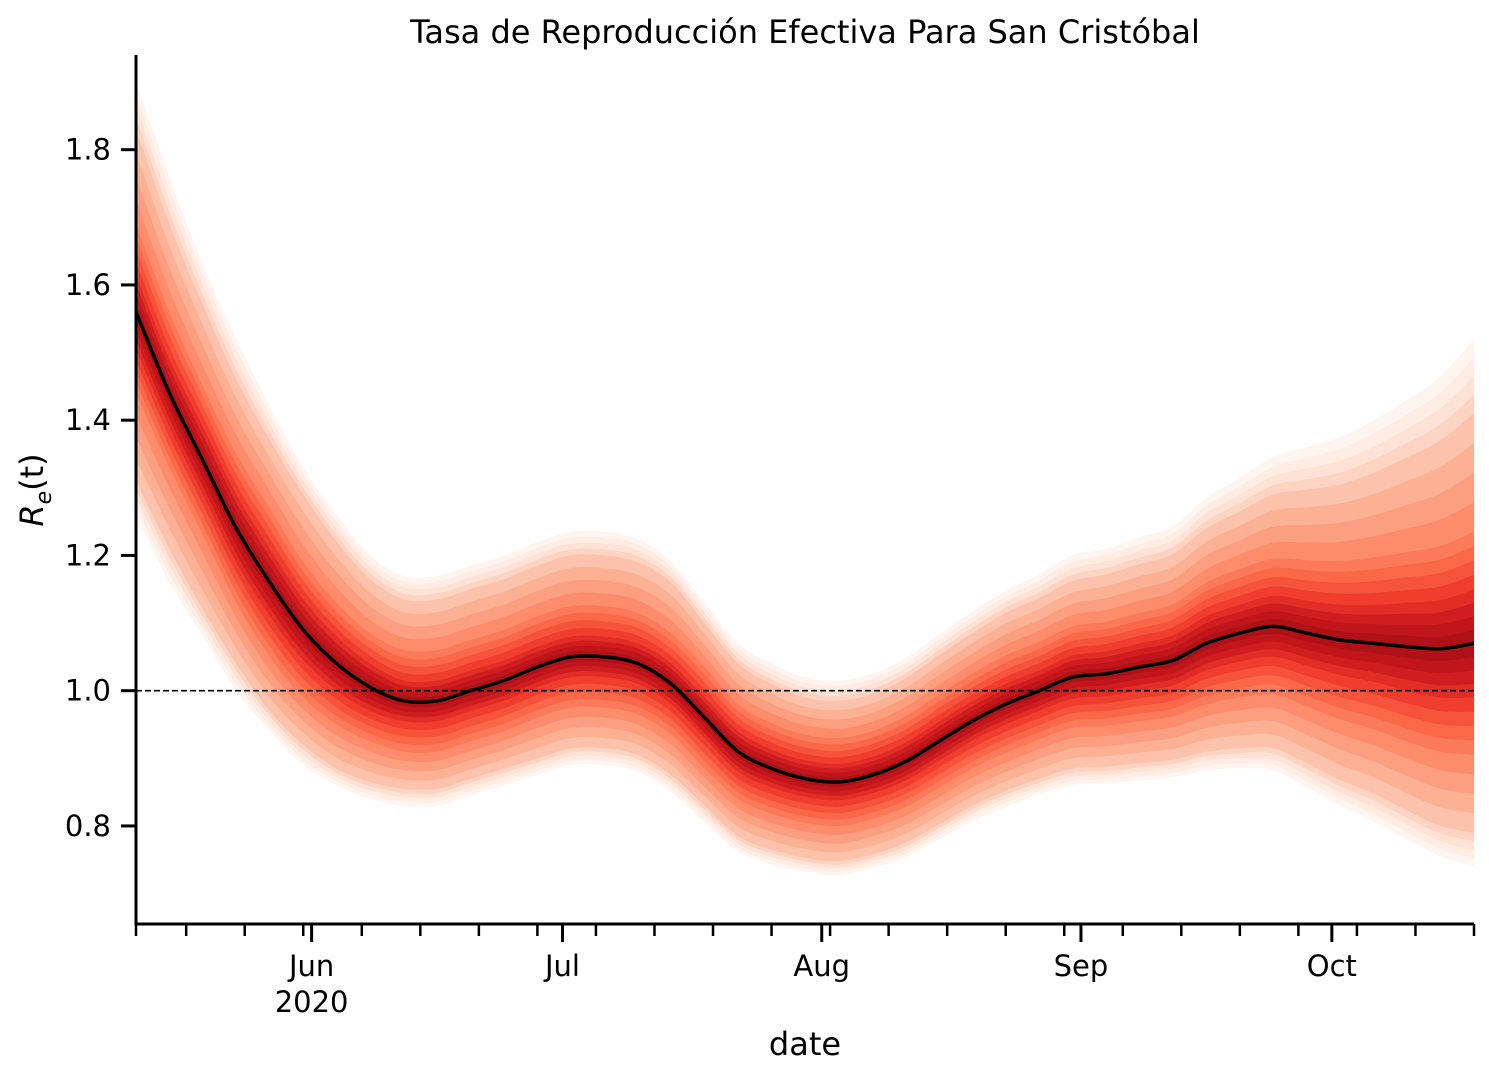 The width and height of the screenshot is (1489, 1077). I want to click on x-tick-label: Aug, so click(821, 966).